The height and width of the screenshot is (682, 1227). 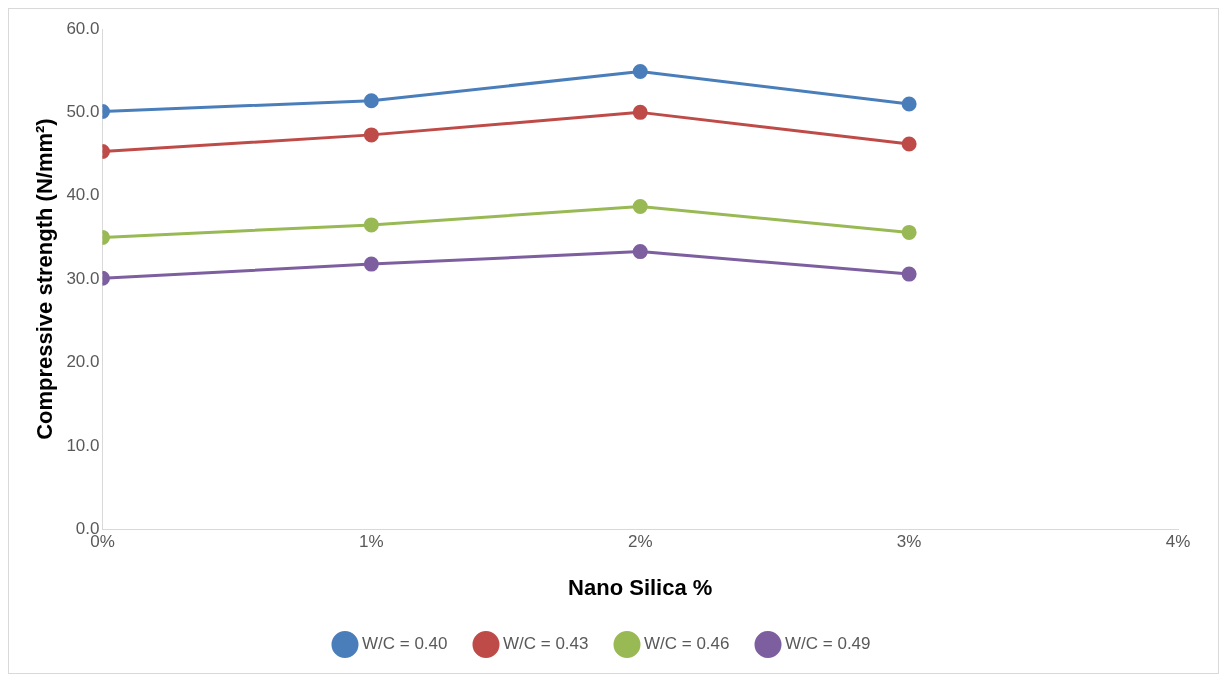 What do you see at coordinates (640, 542) in the screenshot?
I see `x-tick-label: 2%` at bounding box center [640, 542].